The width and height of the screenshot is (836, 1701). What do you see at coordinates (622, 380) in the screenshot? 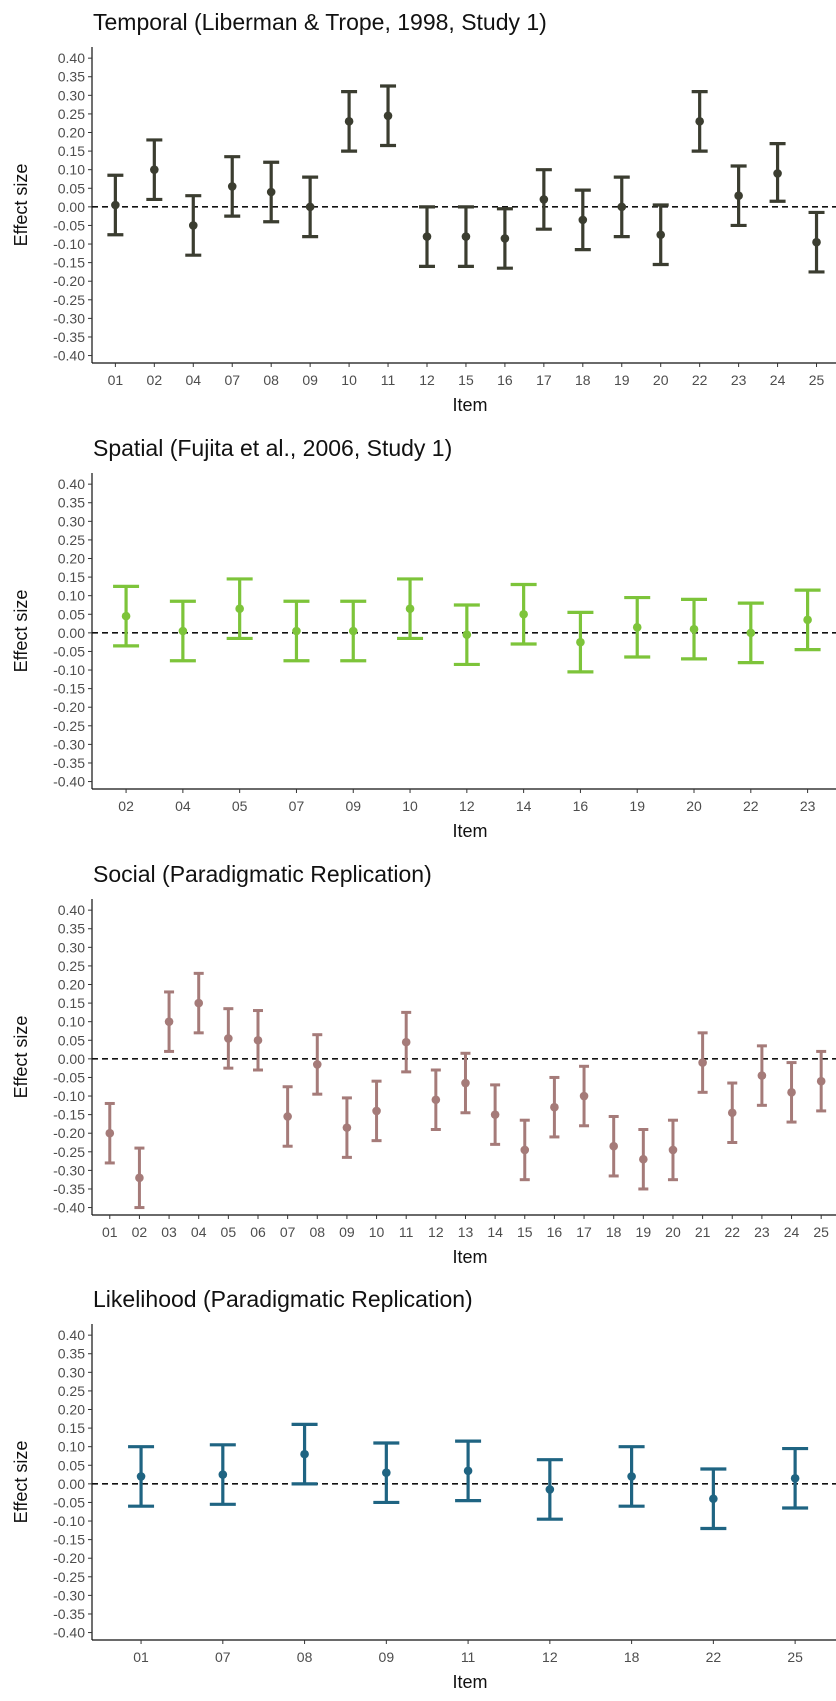
I see `x-tick-label: 19` at bounding box center [622, 380].